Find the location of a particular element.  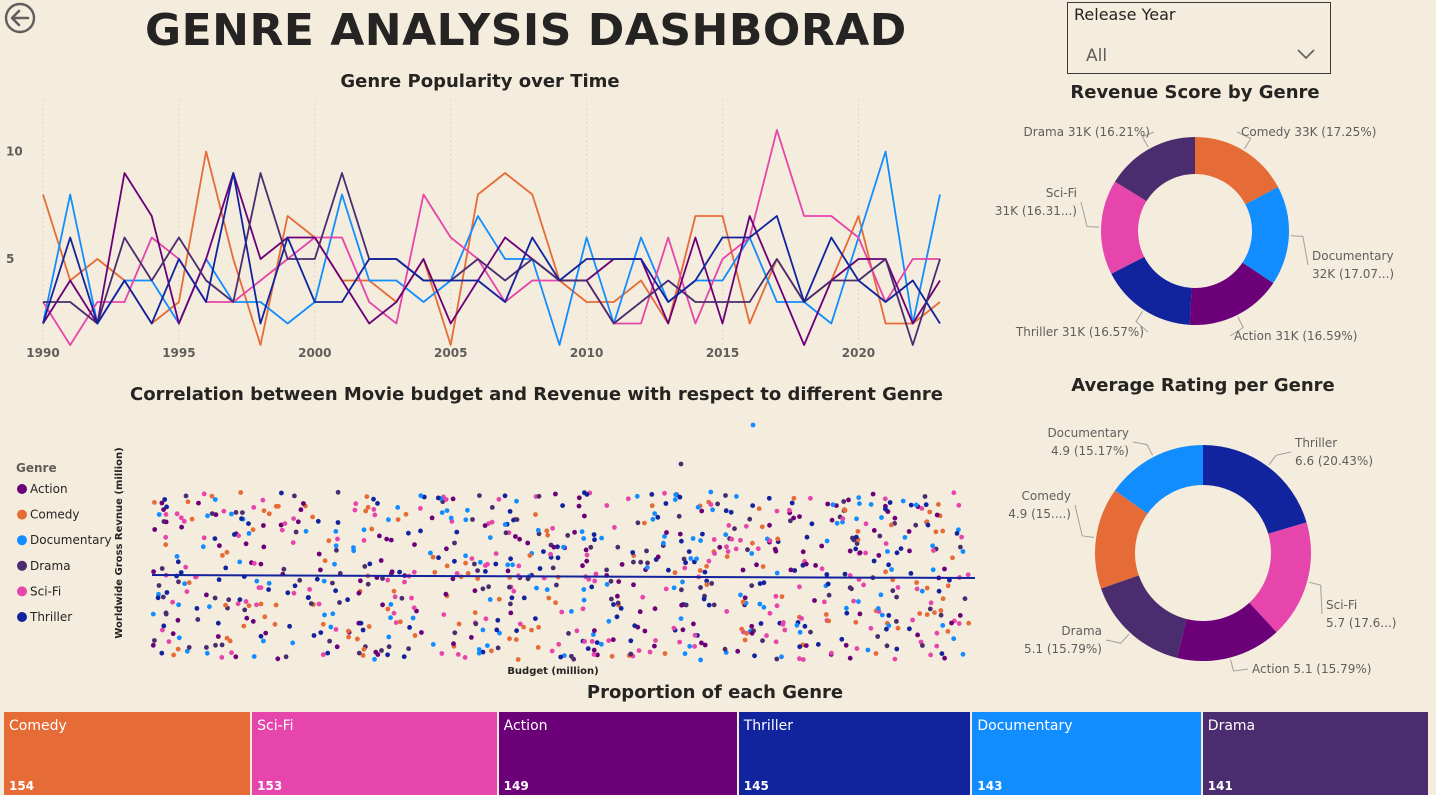

release-year-slicer: Release Year All is located at coordinates (1199, 38).